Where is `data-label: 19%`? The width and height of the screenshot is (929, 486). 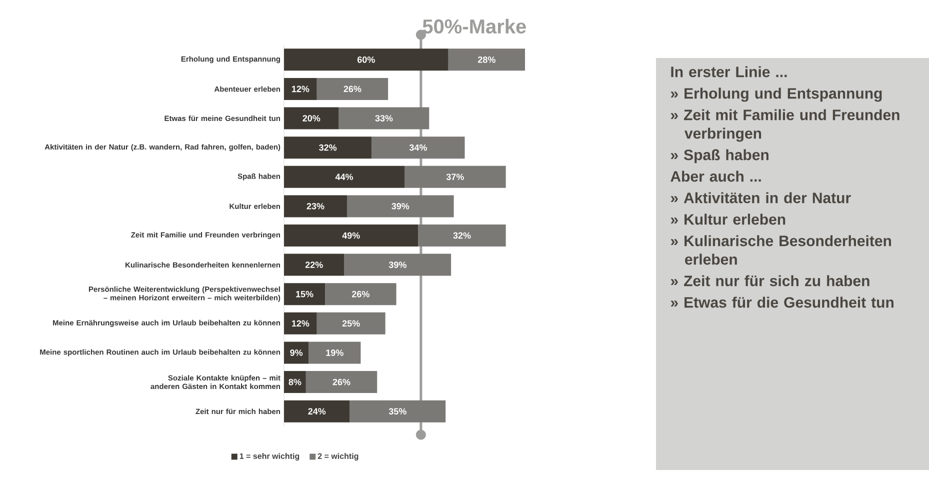
data-label: 19% is located at coordinates (335, 353).